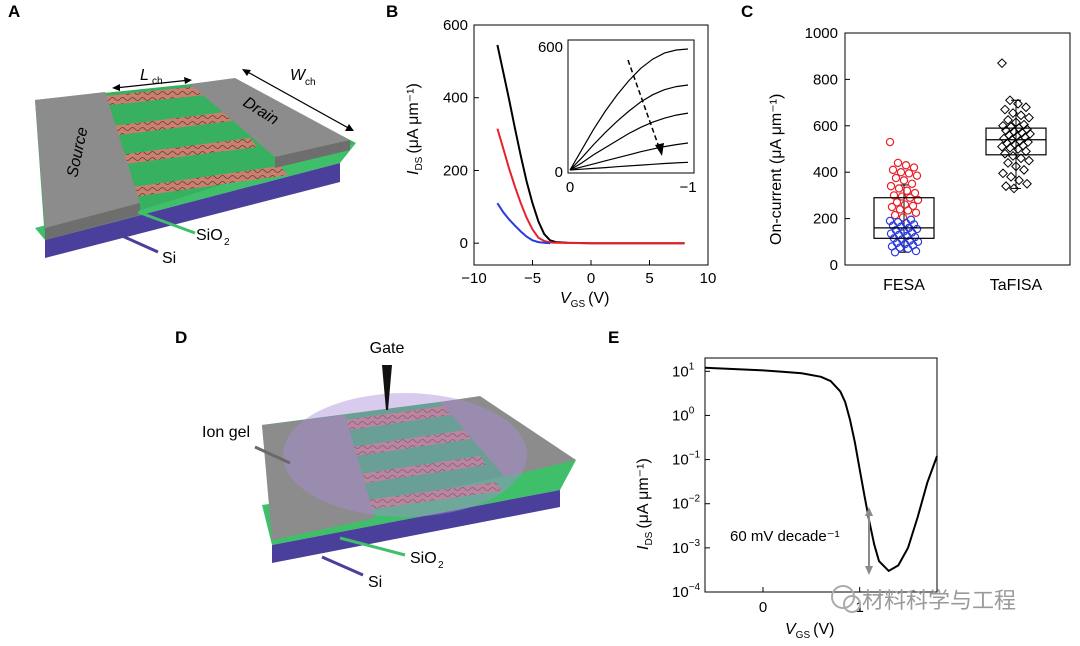 The width and height of the screenshot is (1080, 646). What do you see at coordinates (1016, 126) in the screenshot?
I see `box-tafisa` at bounding box center [1016, 126].